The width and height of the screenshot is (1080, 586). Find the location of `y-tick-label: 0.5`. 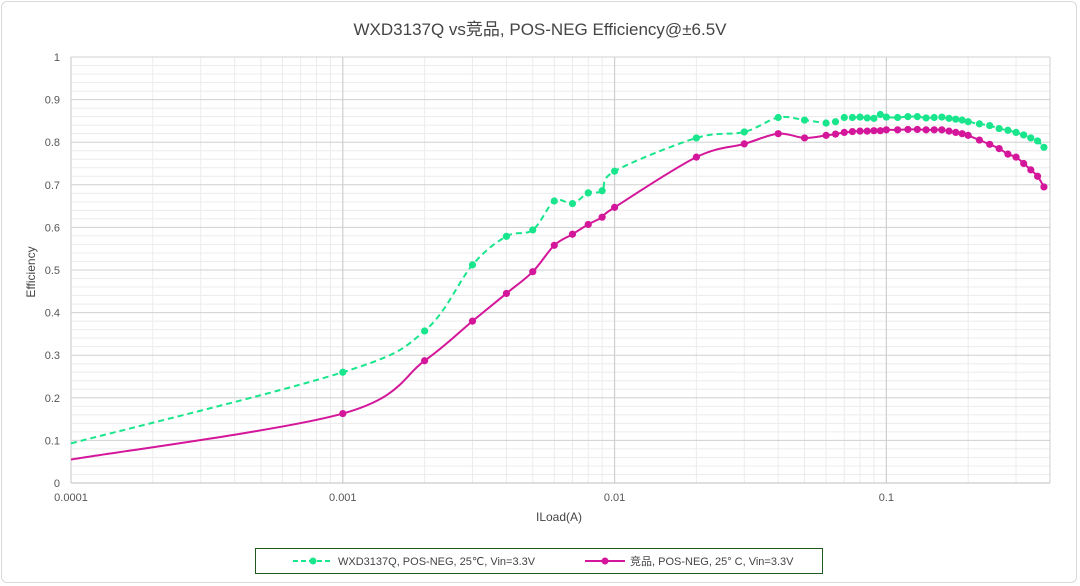

y-tick-label: 0.5 is located at coordinates (52, 271).